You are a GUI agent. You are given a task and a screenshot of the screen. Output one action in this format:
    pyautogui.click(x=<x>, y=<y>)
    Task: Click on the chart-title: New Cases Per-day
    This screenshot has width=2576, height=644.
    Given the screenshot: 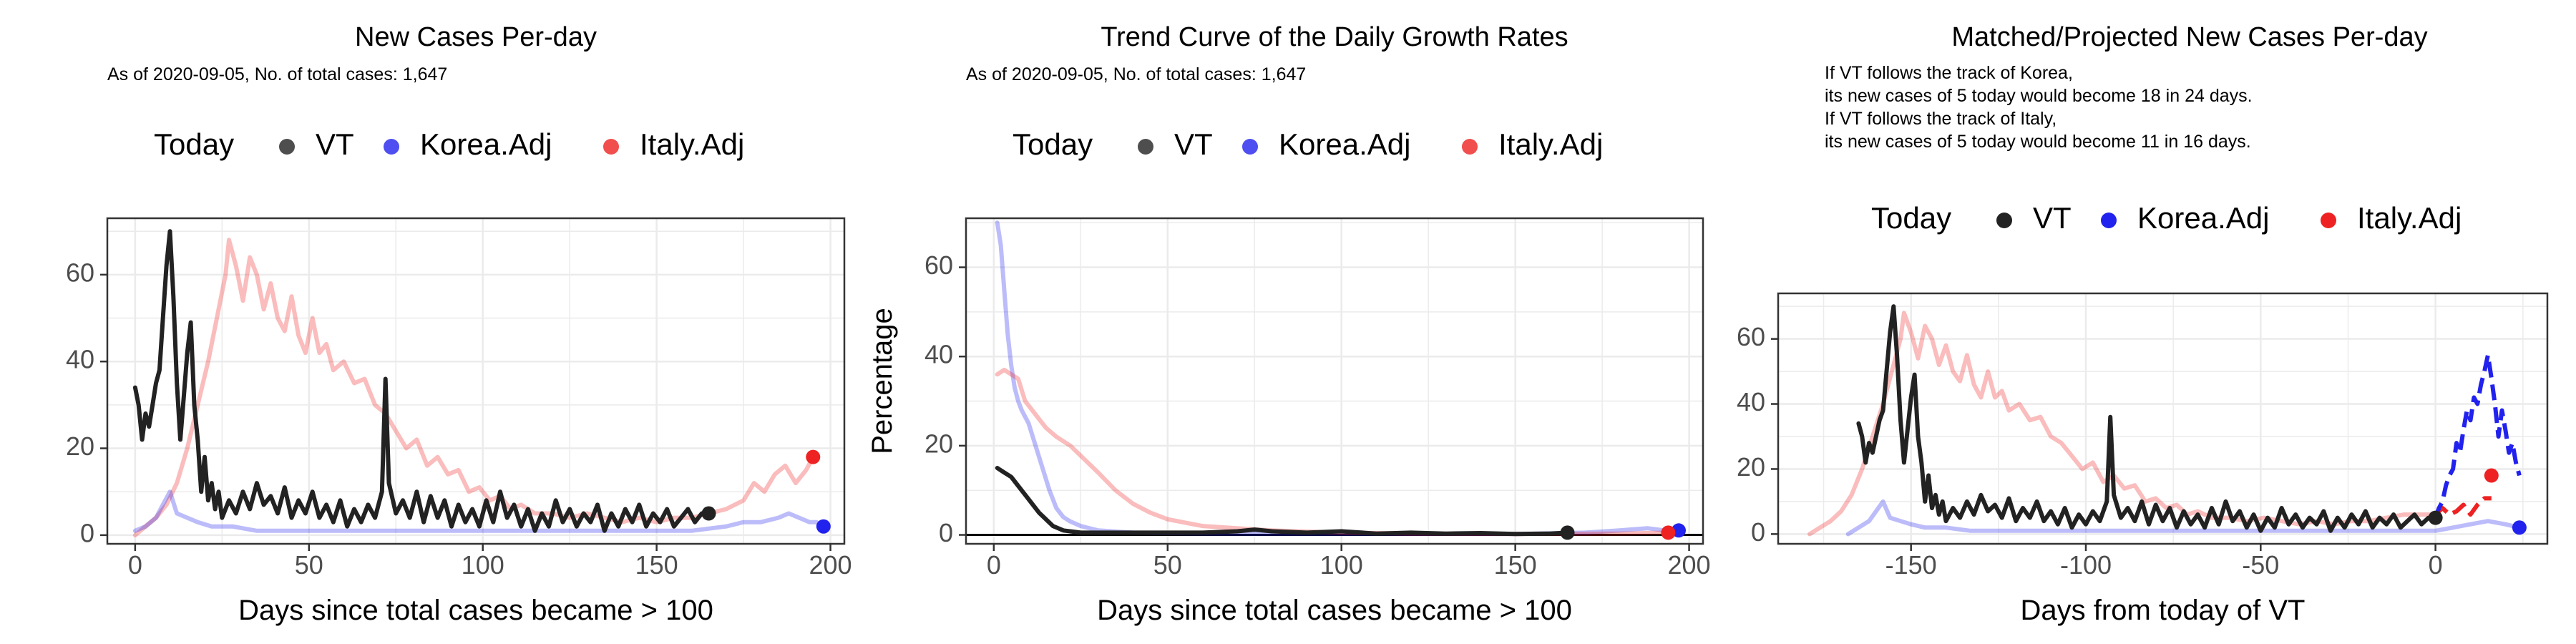 What is the action you would take?
    pyautogui.click(x=476, y=37)
    